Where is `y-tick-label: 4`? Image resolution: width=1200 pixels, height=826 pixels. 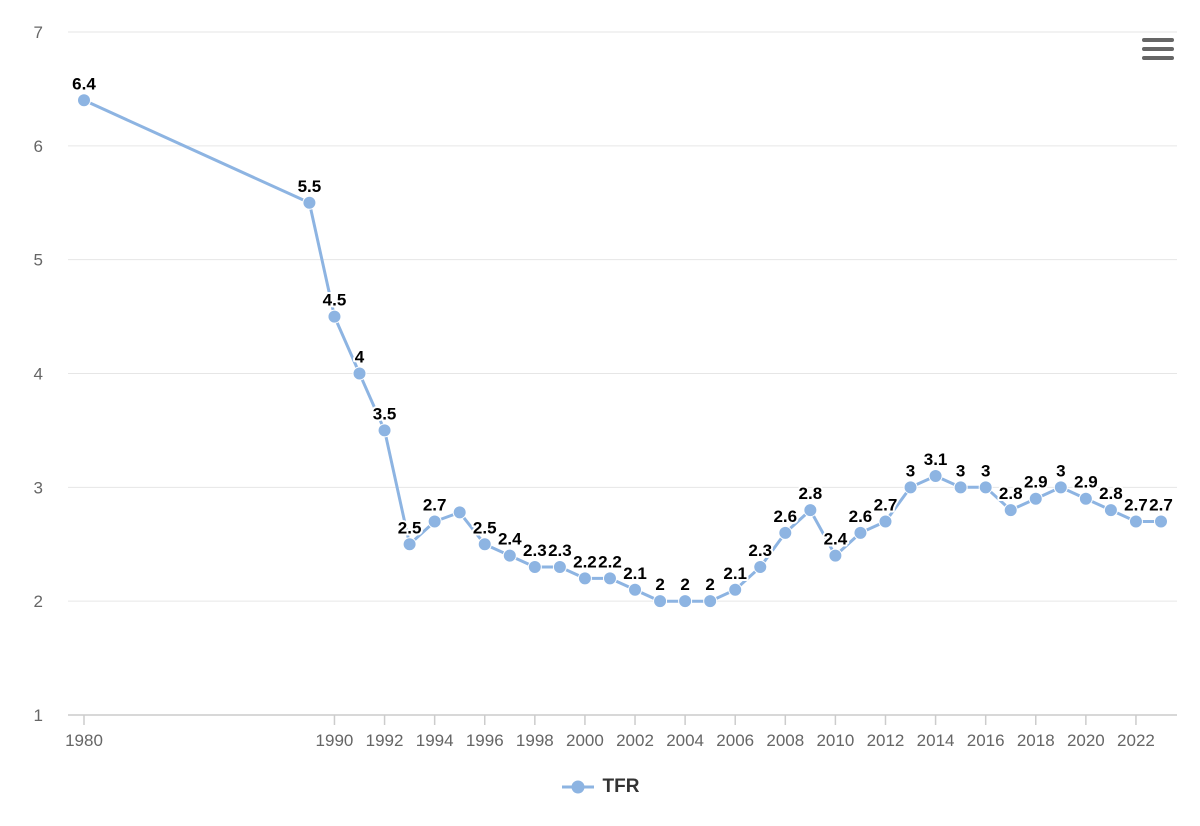 y-tick-label: 4 is located at coordinates (38, 374).